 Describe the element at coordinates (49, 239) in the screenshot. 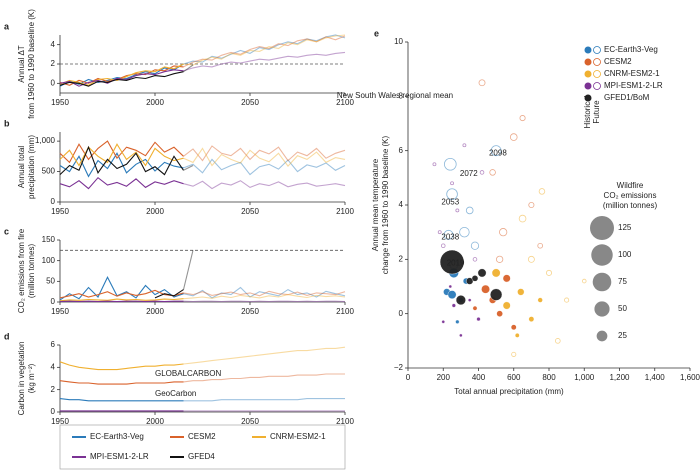

I see `y-tick-label: 150` at that location.